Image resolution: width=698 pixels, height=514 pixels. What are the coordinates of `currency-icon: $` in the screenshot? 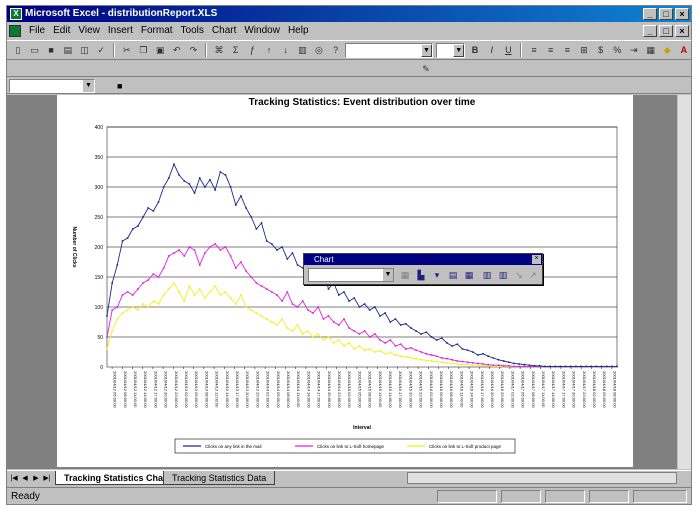 It's located at (601, 50).